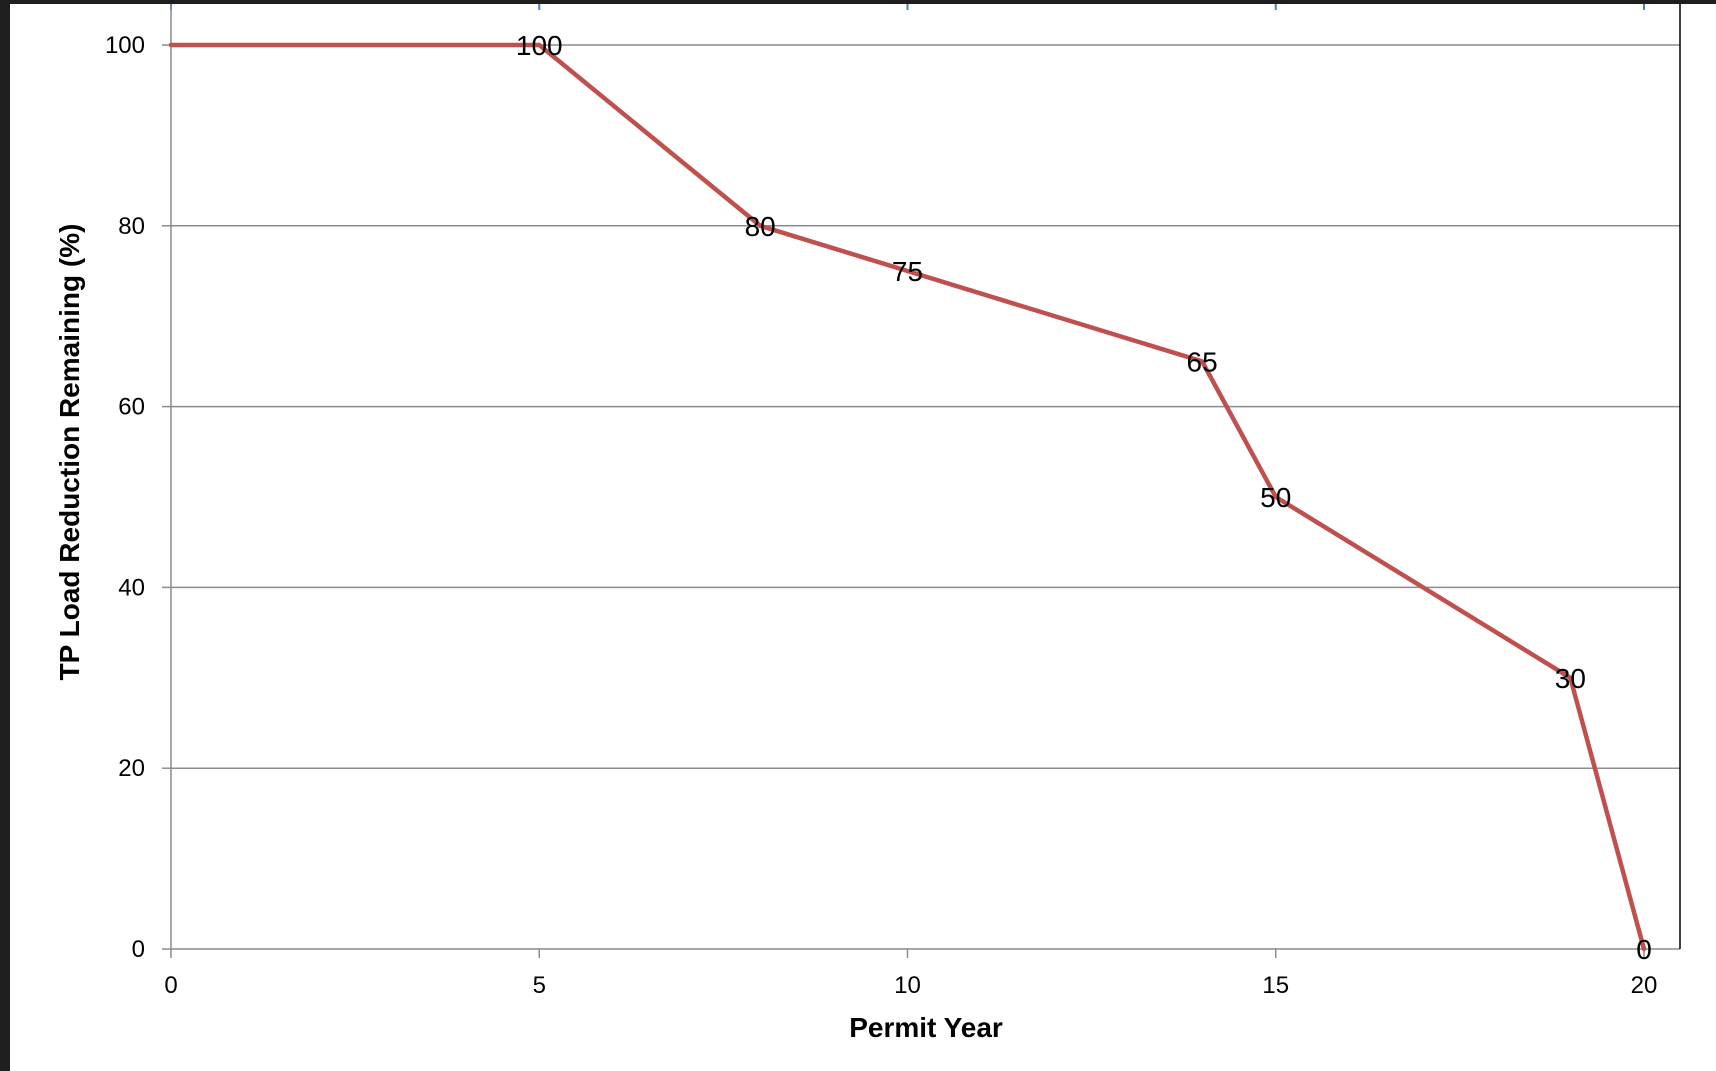 The width and height of the screenshot is (1716, 1071). Describe the element at coordinates (69, 452) in the screenshot. I see `y-axis-title: TP Load Reduction Remaining (%)` at that location.